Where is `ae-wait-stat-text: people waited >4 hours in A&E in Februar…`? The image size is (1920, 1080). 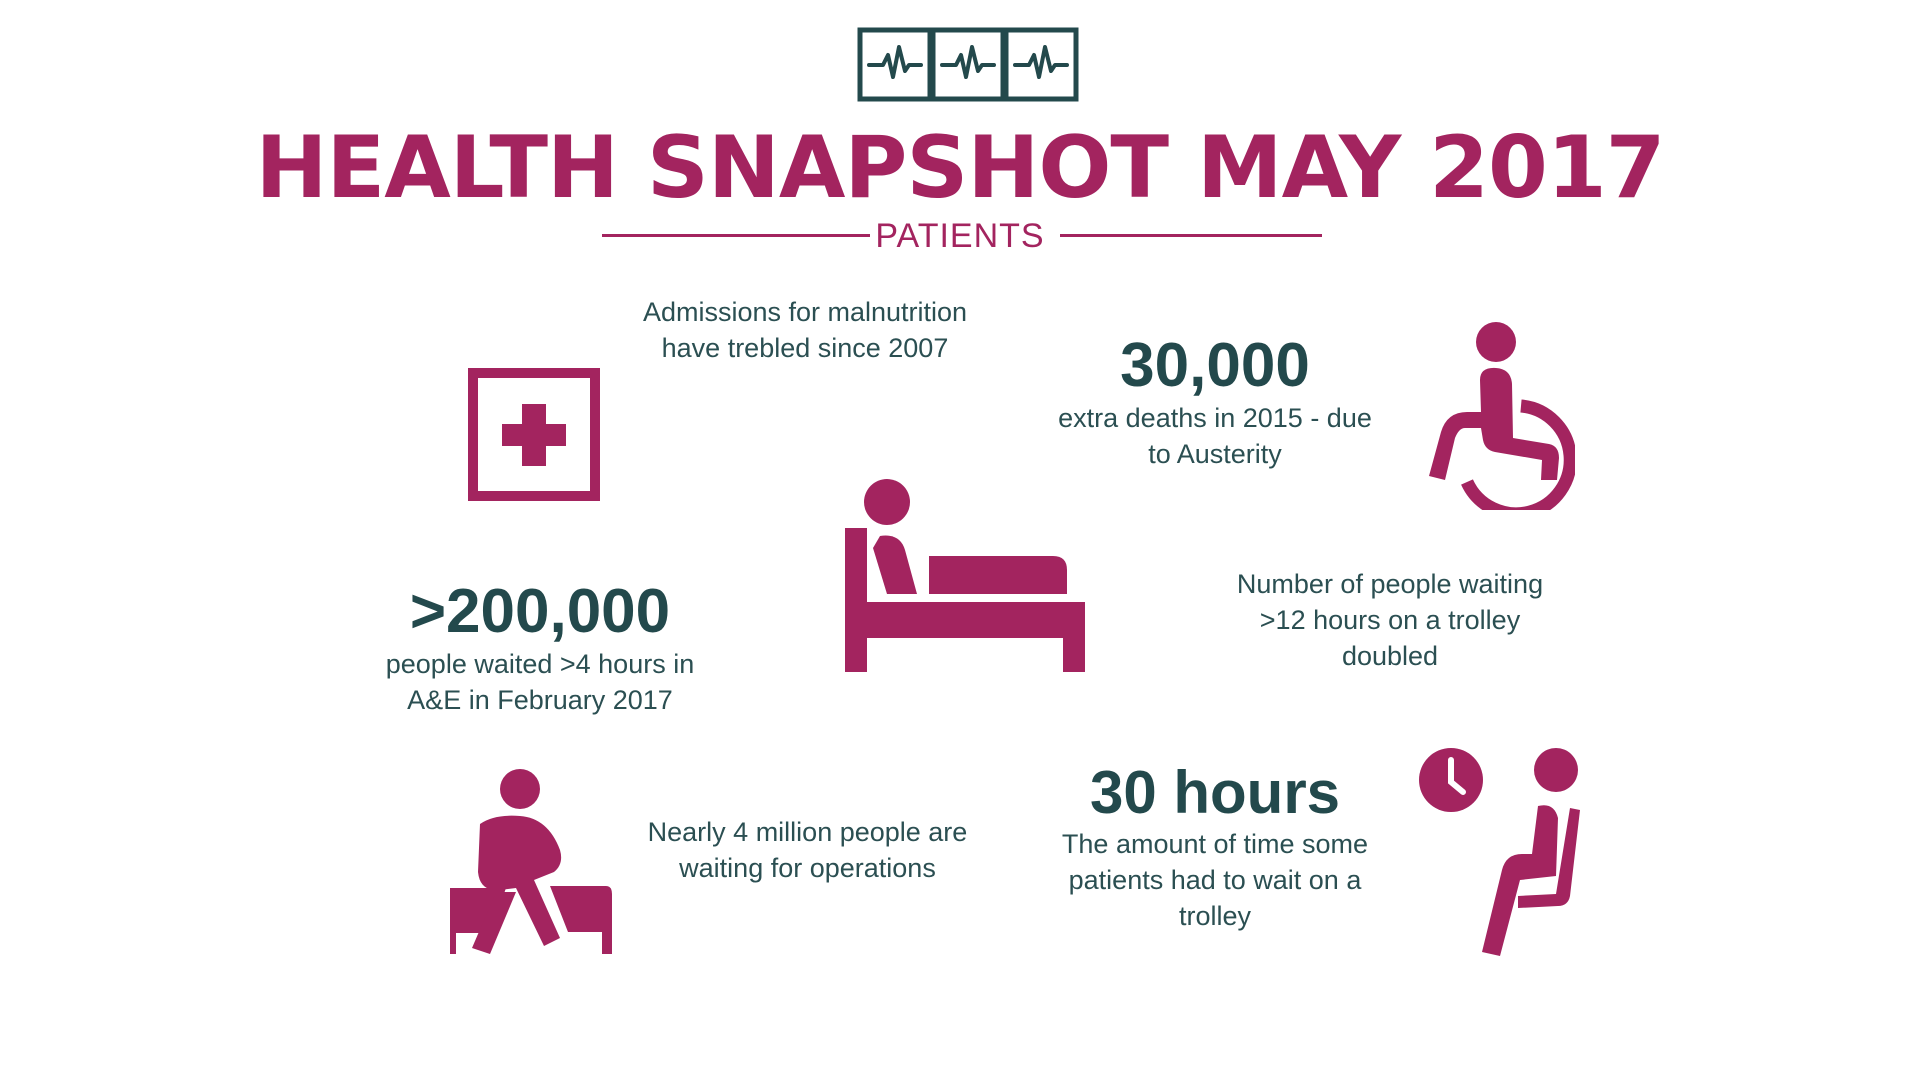
ae-wait-stat-text: people waited >4 hours in A&E in Februar… is located at coordinates (540, 682).